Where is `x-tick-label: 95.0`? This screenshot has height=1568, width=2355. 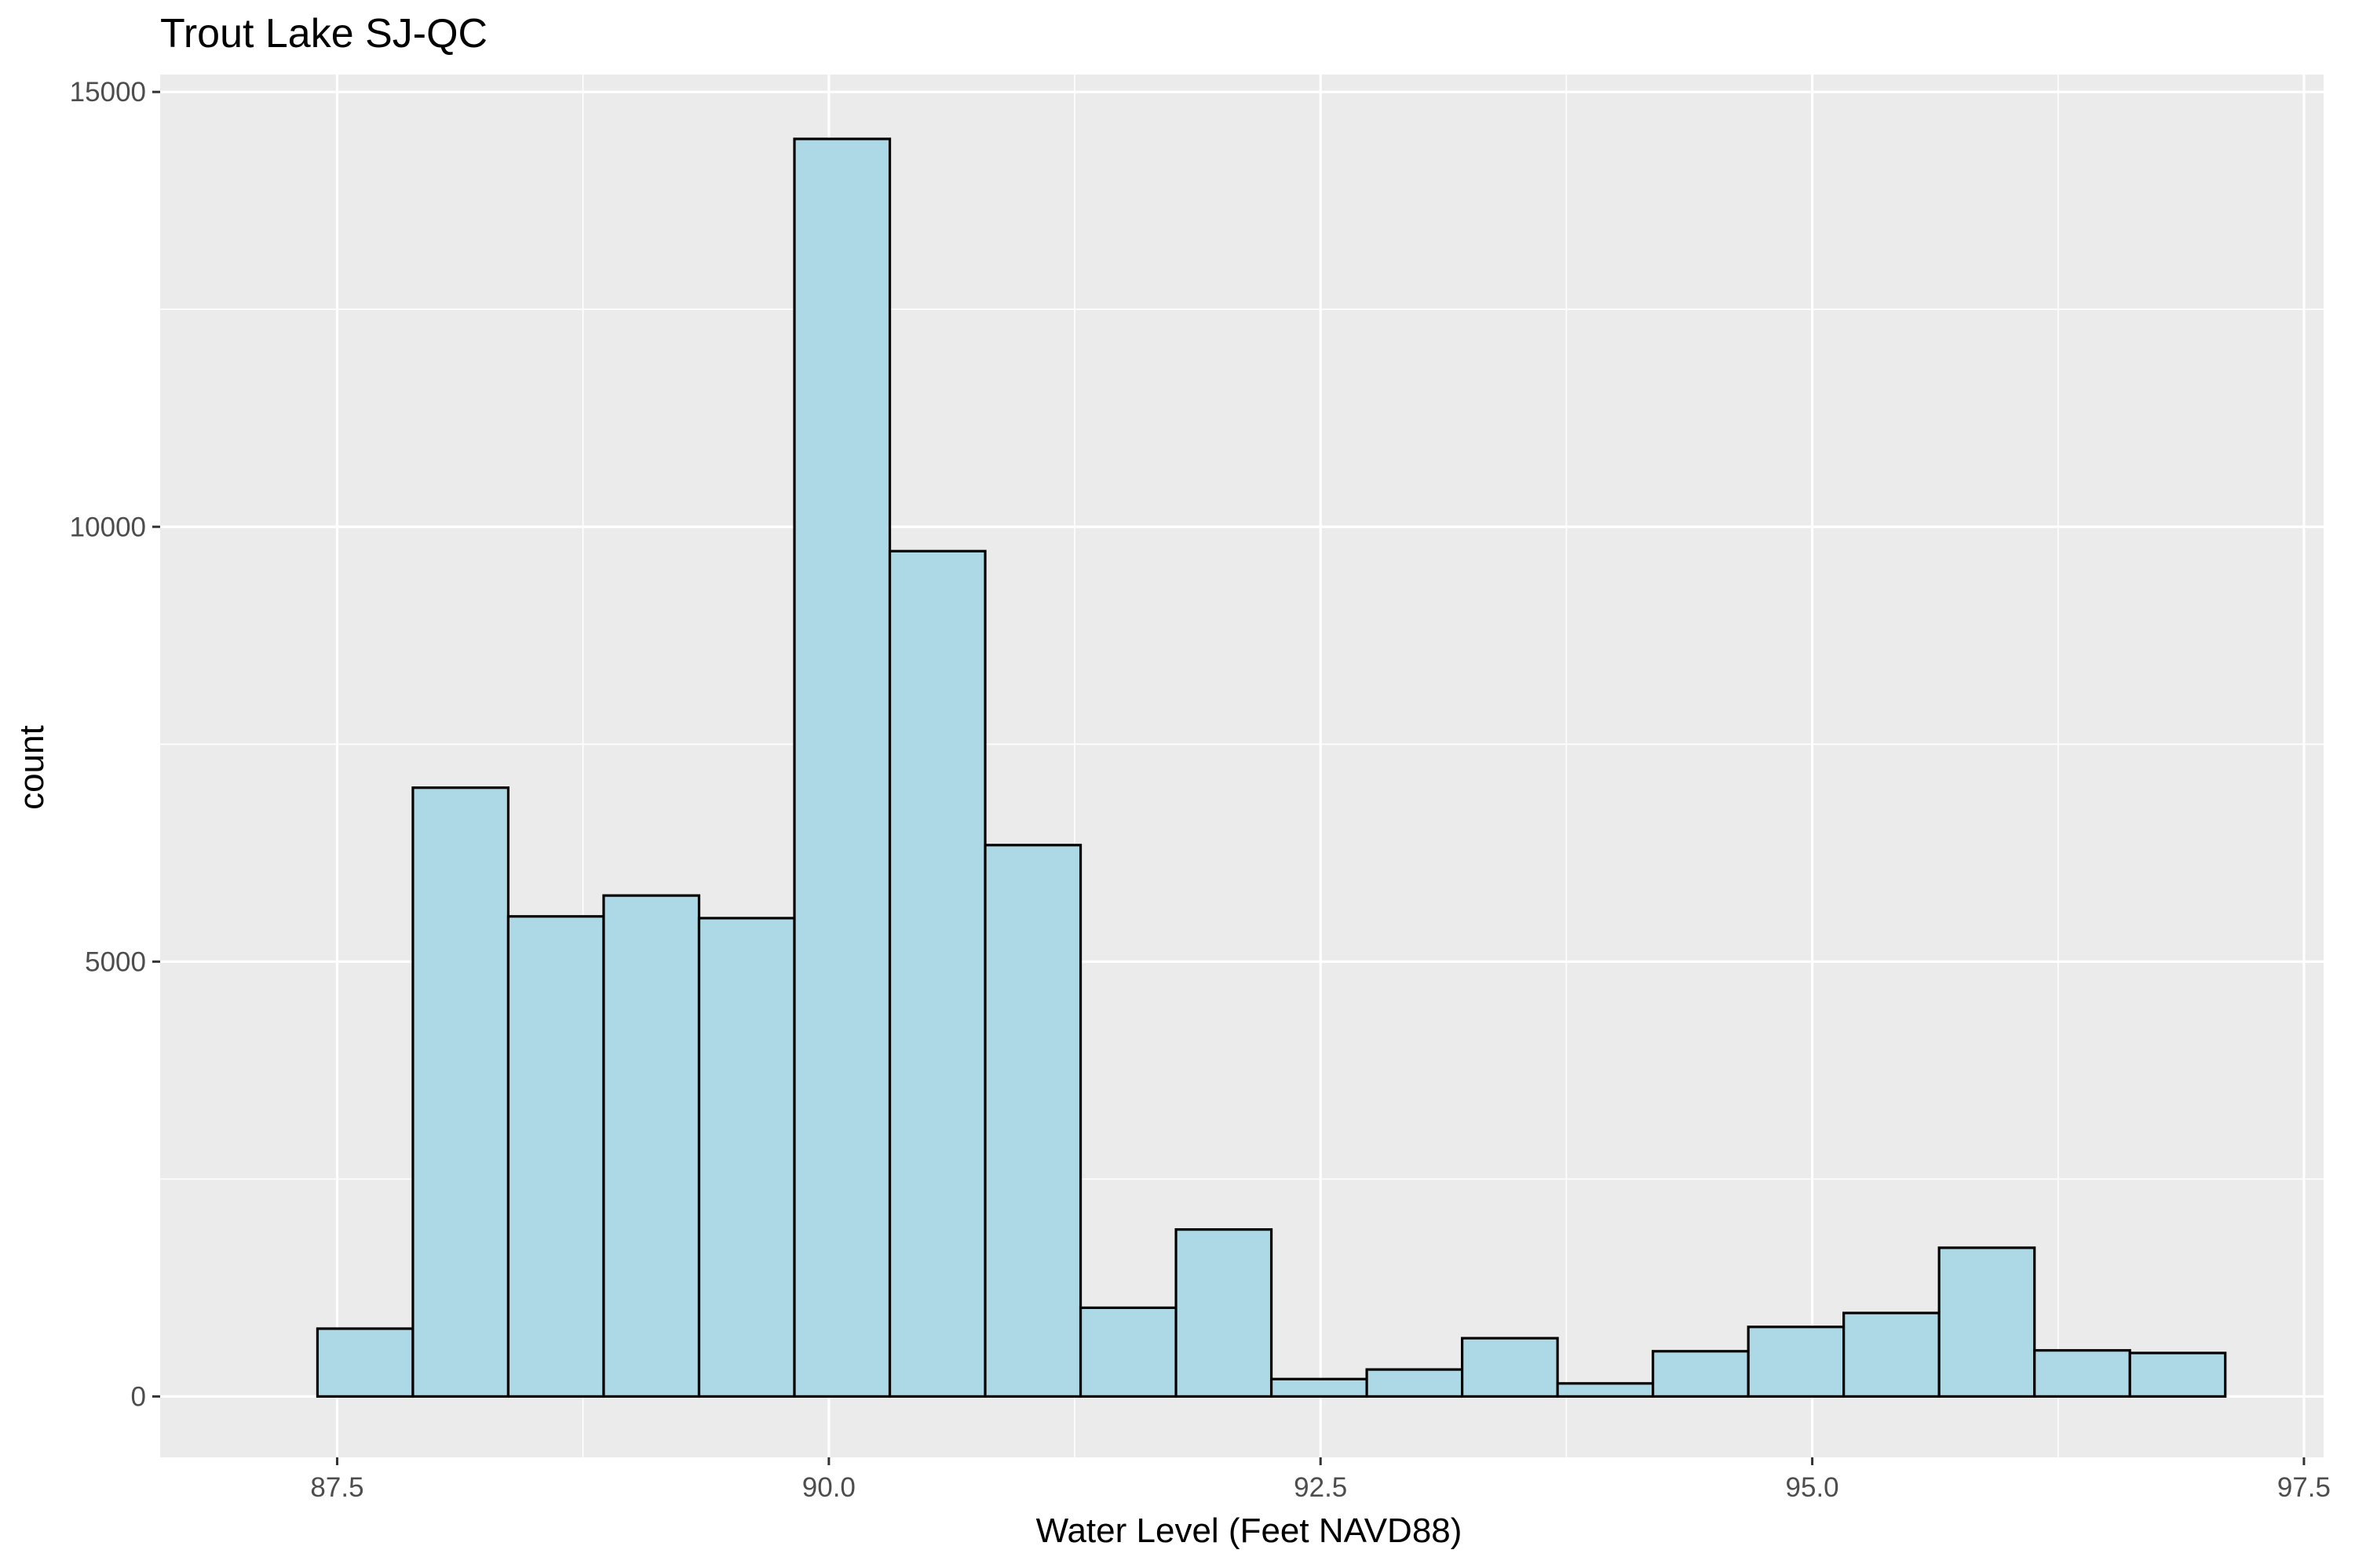 x-tick-label: 95.0 is located at coordinates (1812, 1487).